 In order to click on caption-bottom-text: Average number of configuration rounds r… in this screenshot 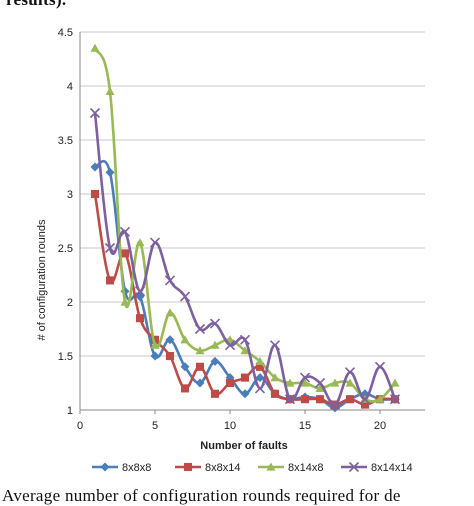, I will do `click(201, 495)`.